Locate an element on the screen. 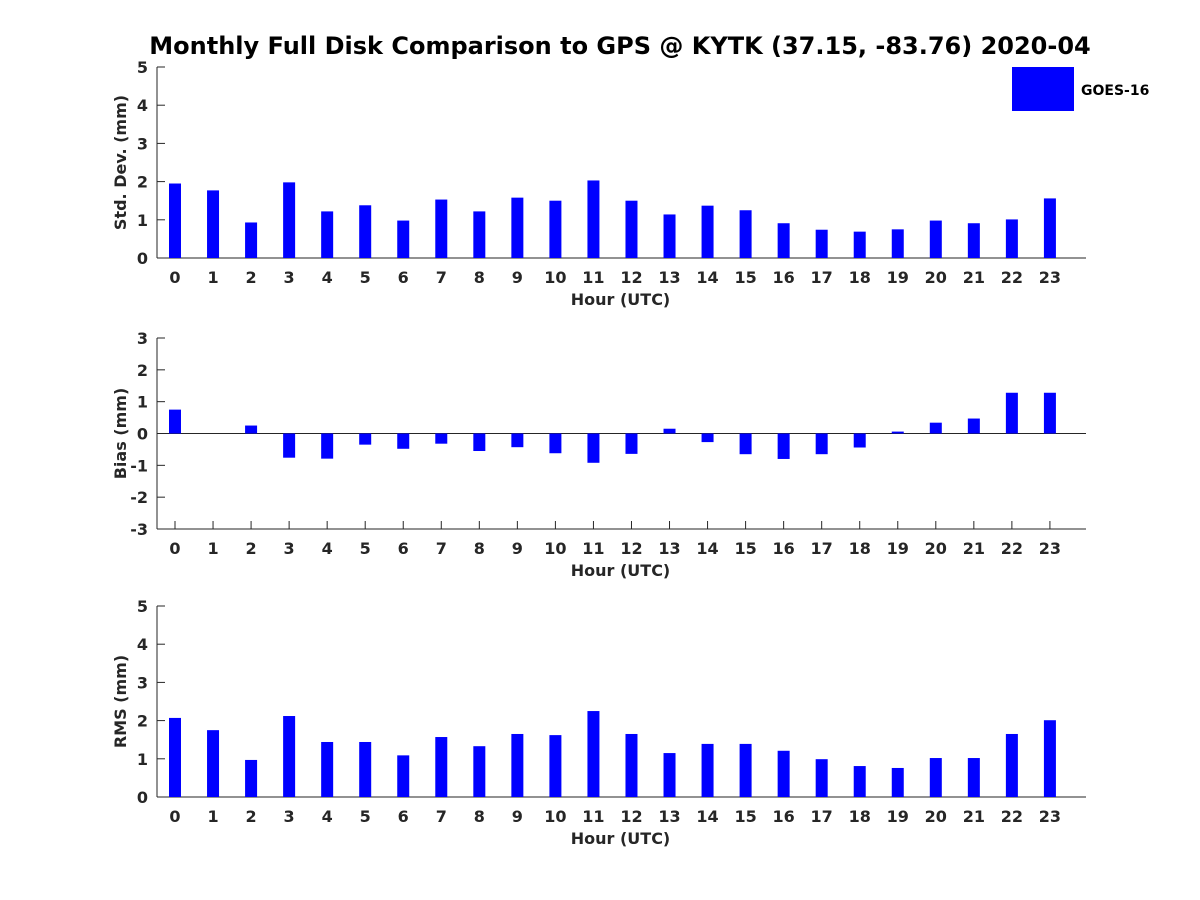  bias-x-axis-label: Hour (UTC) is located at coordinates (621, 570).